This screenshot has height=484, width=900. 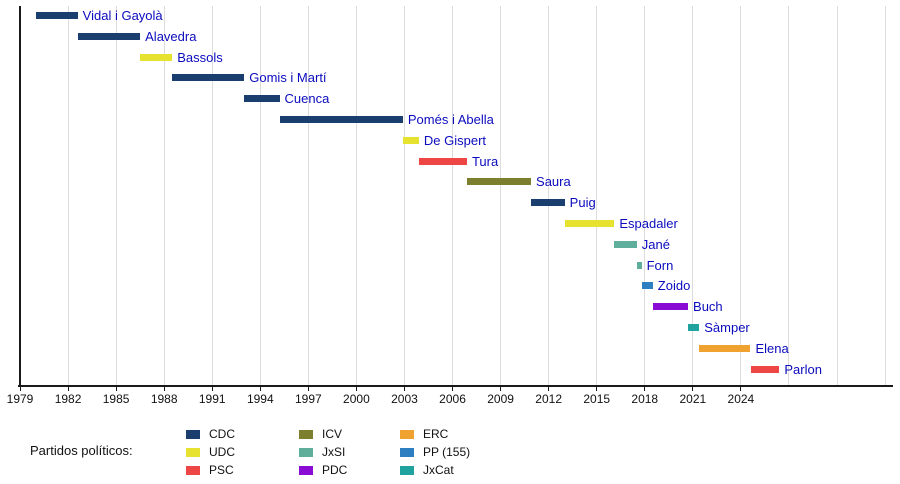 What do you see at coordinates (708, 307) in the screenshot?
I see `bar-label: Buch` at bounding box center [708, 307].